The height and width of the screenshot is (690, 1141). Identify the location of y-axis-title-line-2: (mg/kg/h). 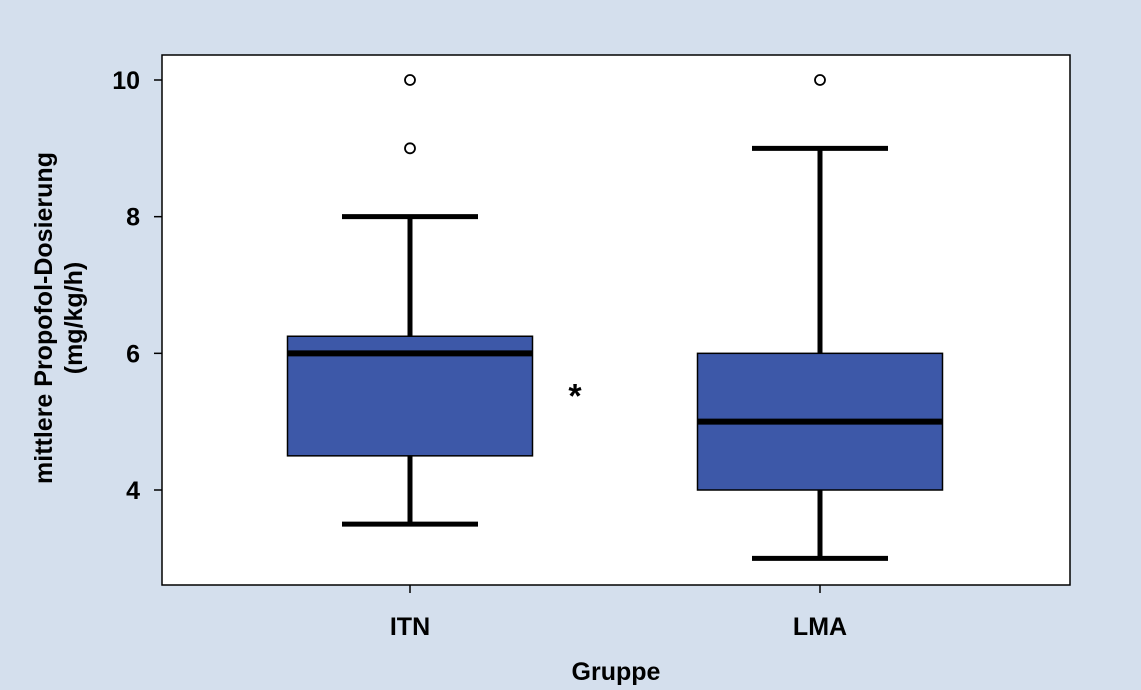
(74, 318).